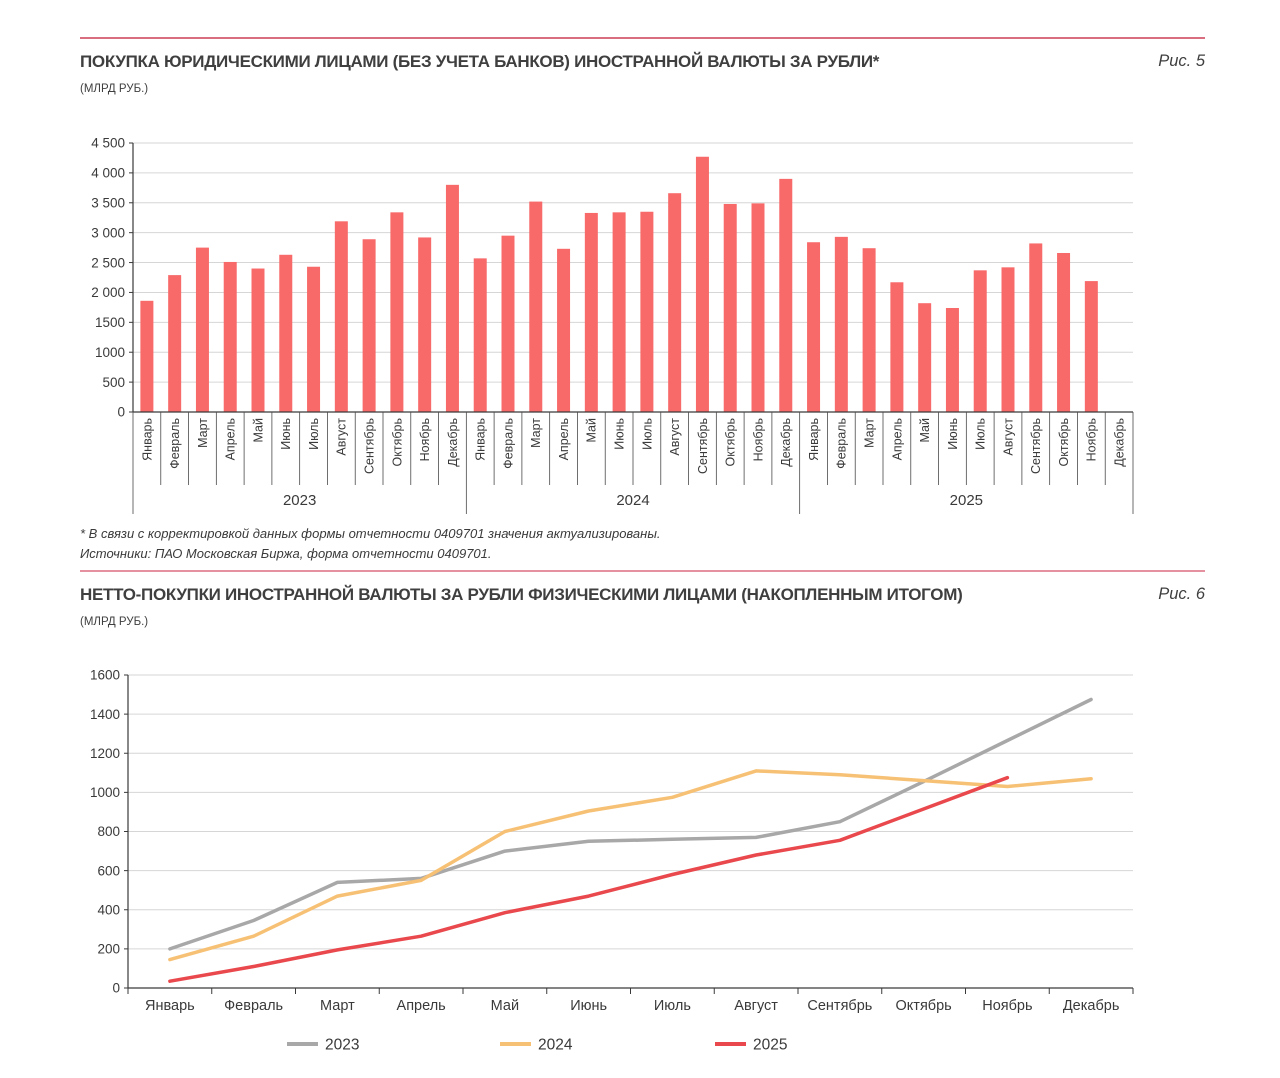  Describe the element at coordinates (1091, 346) in the screenshot. I see `bar-Ноябрь-2025` at that location.